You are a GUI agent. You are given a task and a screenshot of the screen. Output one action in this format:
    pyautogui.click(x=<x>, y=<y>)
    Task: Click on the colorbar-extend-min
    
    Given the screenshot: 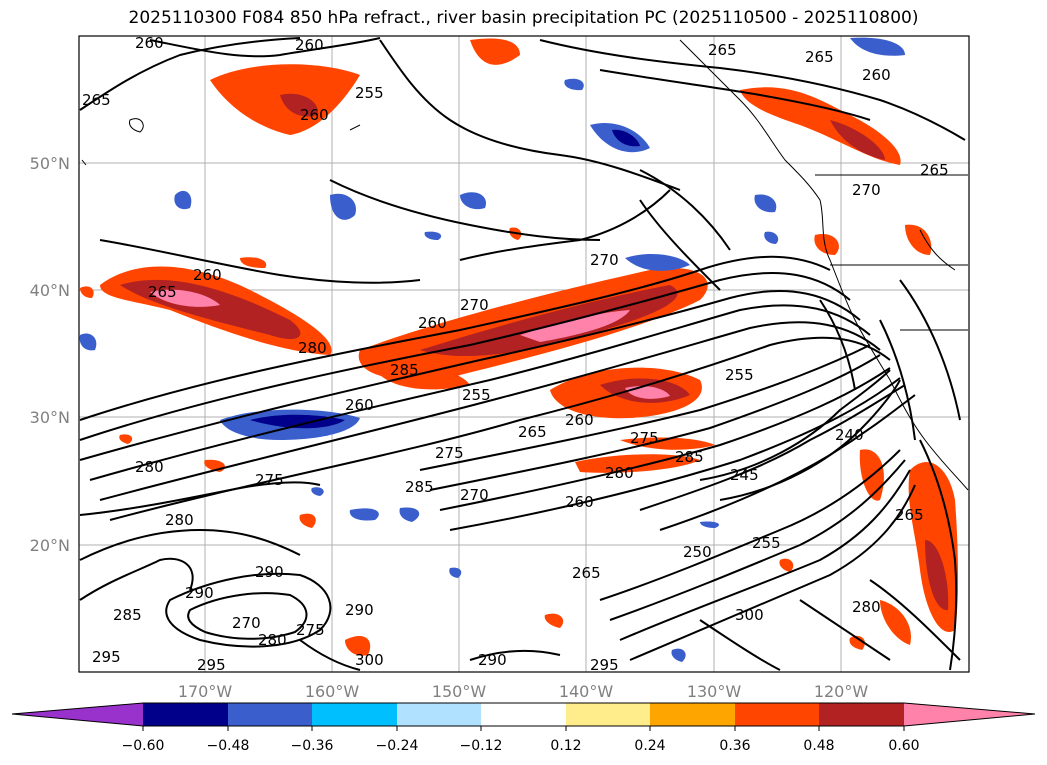 What is the action you would take?
    pyautogui.click(x=77, y=714)
    